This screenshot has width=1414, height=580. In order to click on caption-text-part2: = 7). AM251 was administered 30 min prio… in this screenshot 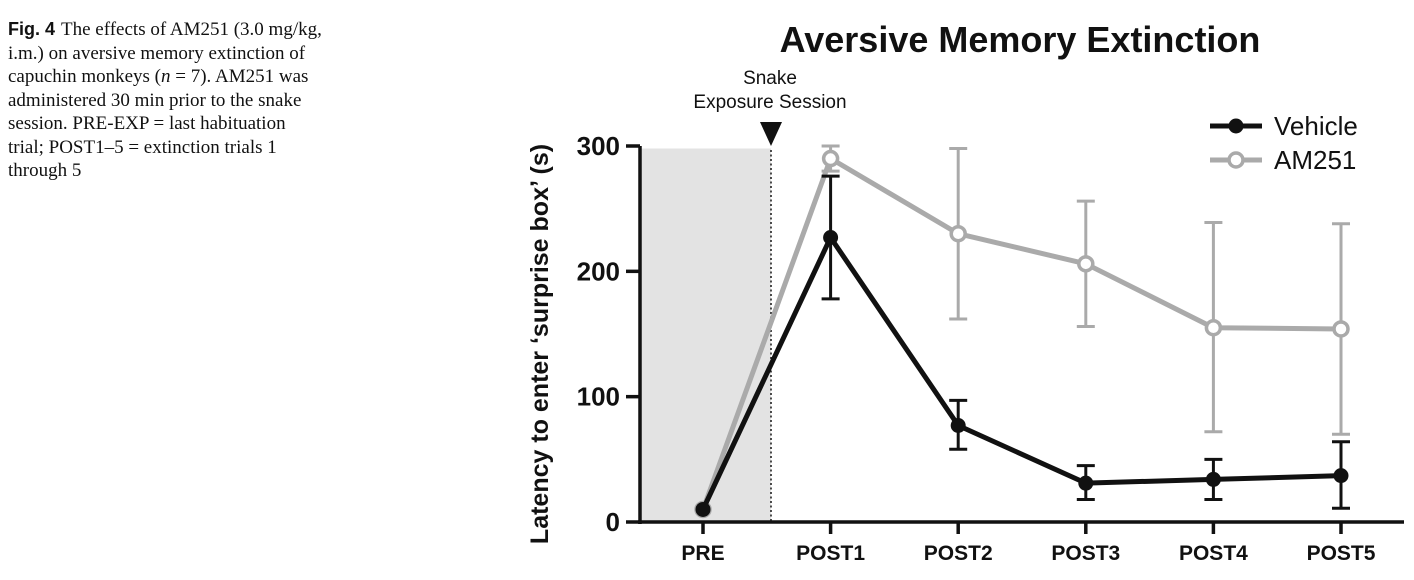, I will do `click(158, 123)`.